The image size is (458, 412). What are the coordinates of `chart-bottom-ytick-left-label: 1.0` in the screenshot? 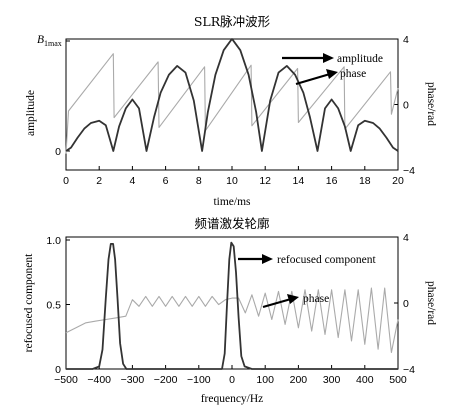 It's located at (53, 241).